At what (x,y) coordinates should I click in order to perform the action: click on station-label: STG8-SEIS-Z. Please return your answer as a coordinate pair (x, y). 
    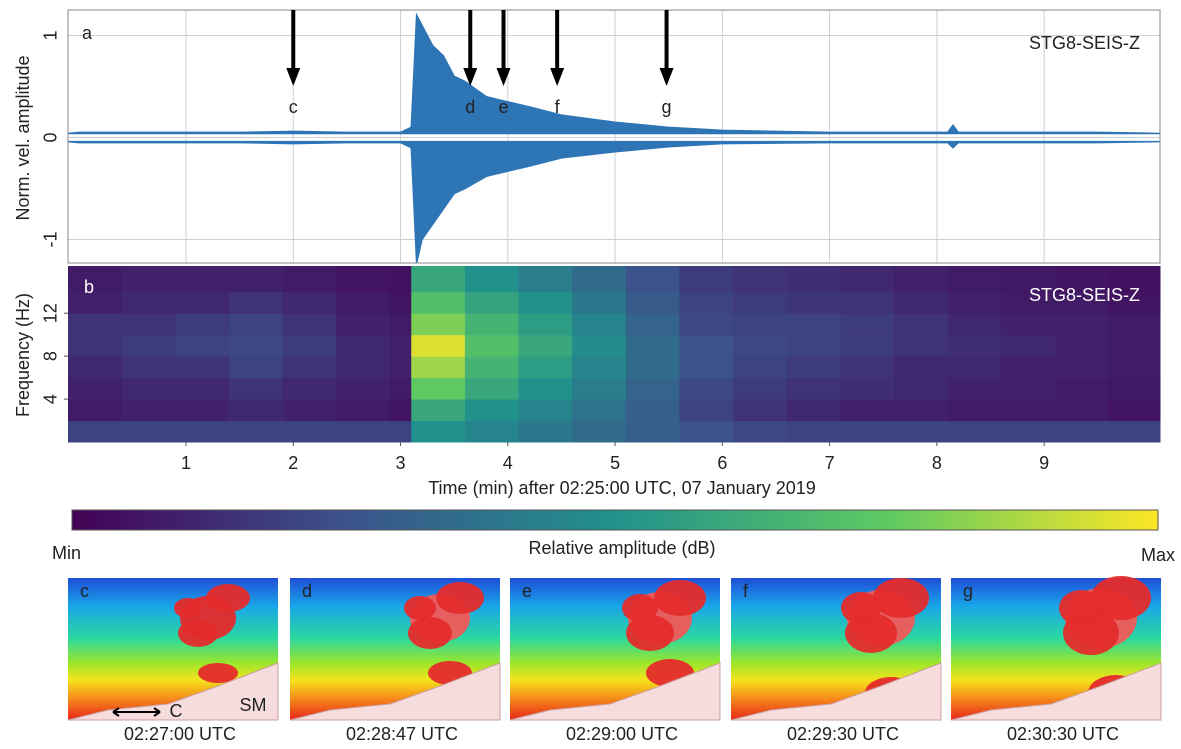
    Looking at the image, I should click on (1084, 43).